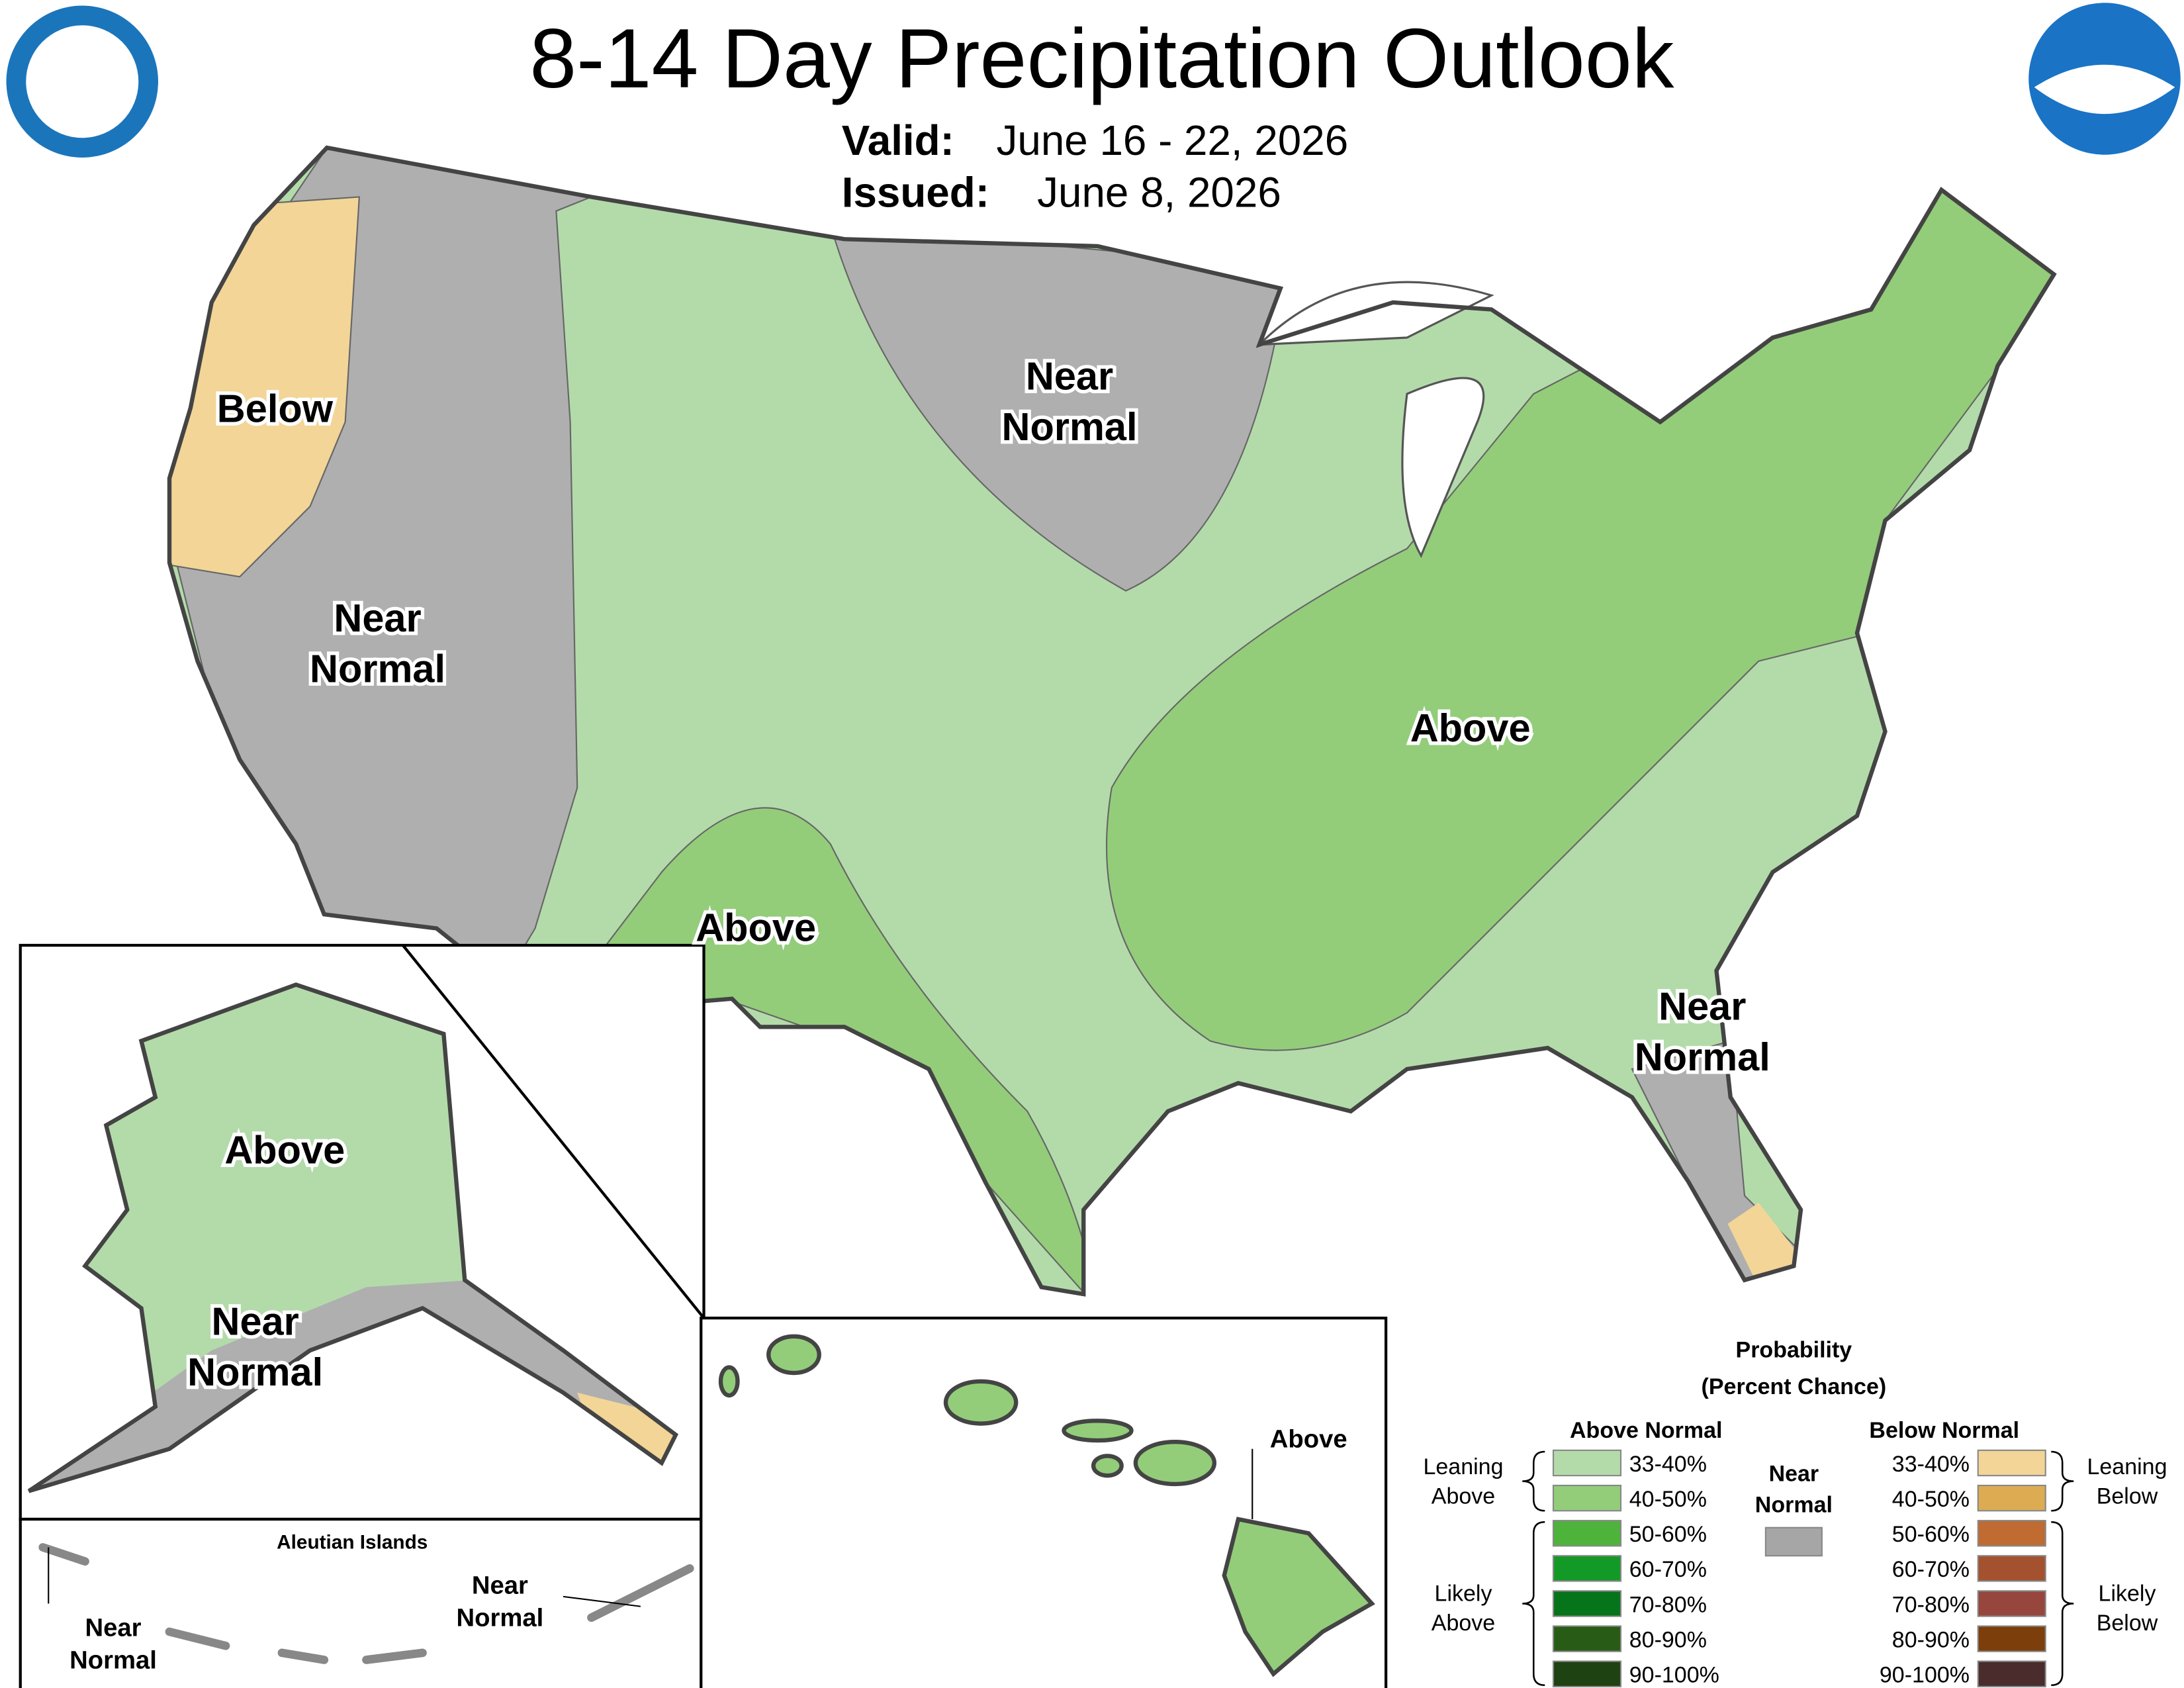  I want to click on aleutian-title: Aleutian Islands, so click(353, 1543).